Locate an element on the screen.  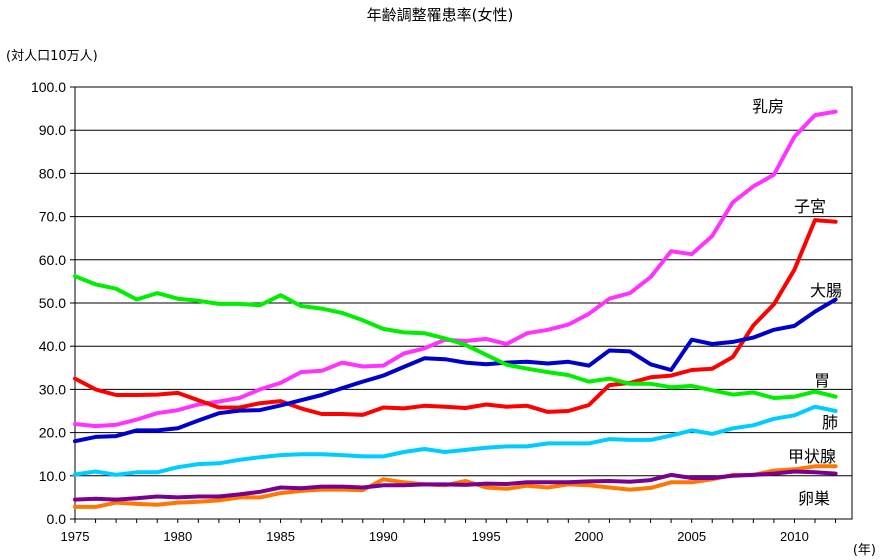
x-tick-label: 1975 is located at coordinates (75, 536).